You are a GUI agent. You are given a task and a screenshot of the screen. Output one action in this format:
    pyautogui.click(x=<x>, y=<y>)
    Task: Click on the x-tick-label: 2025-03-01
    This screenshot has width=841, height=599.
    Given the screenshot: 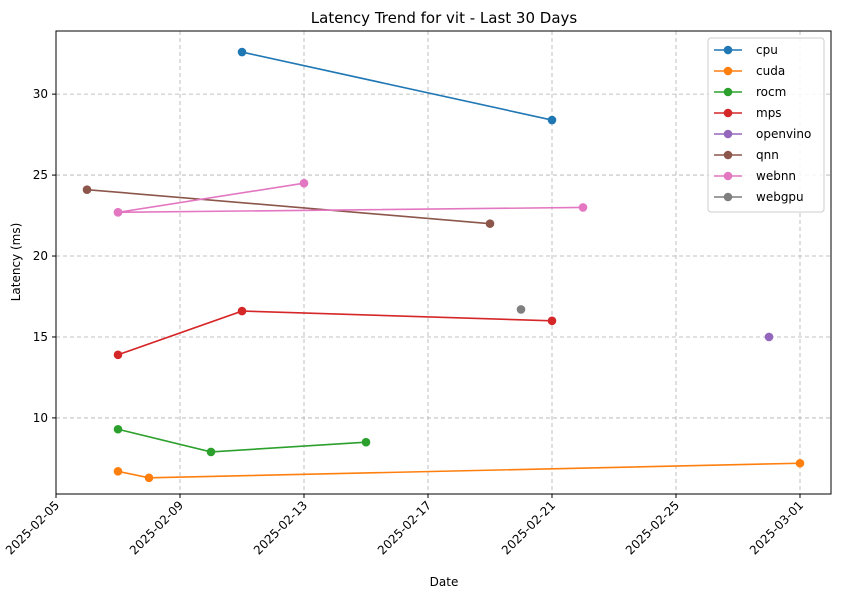 What is the action you would take?
    pyautogui.click(x=776, y=527)
    